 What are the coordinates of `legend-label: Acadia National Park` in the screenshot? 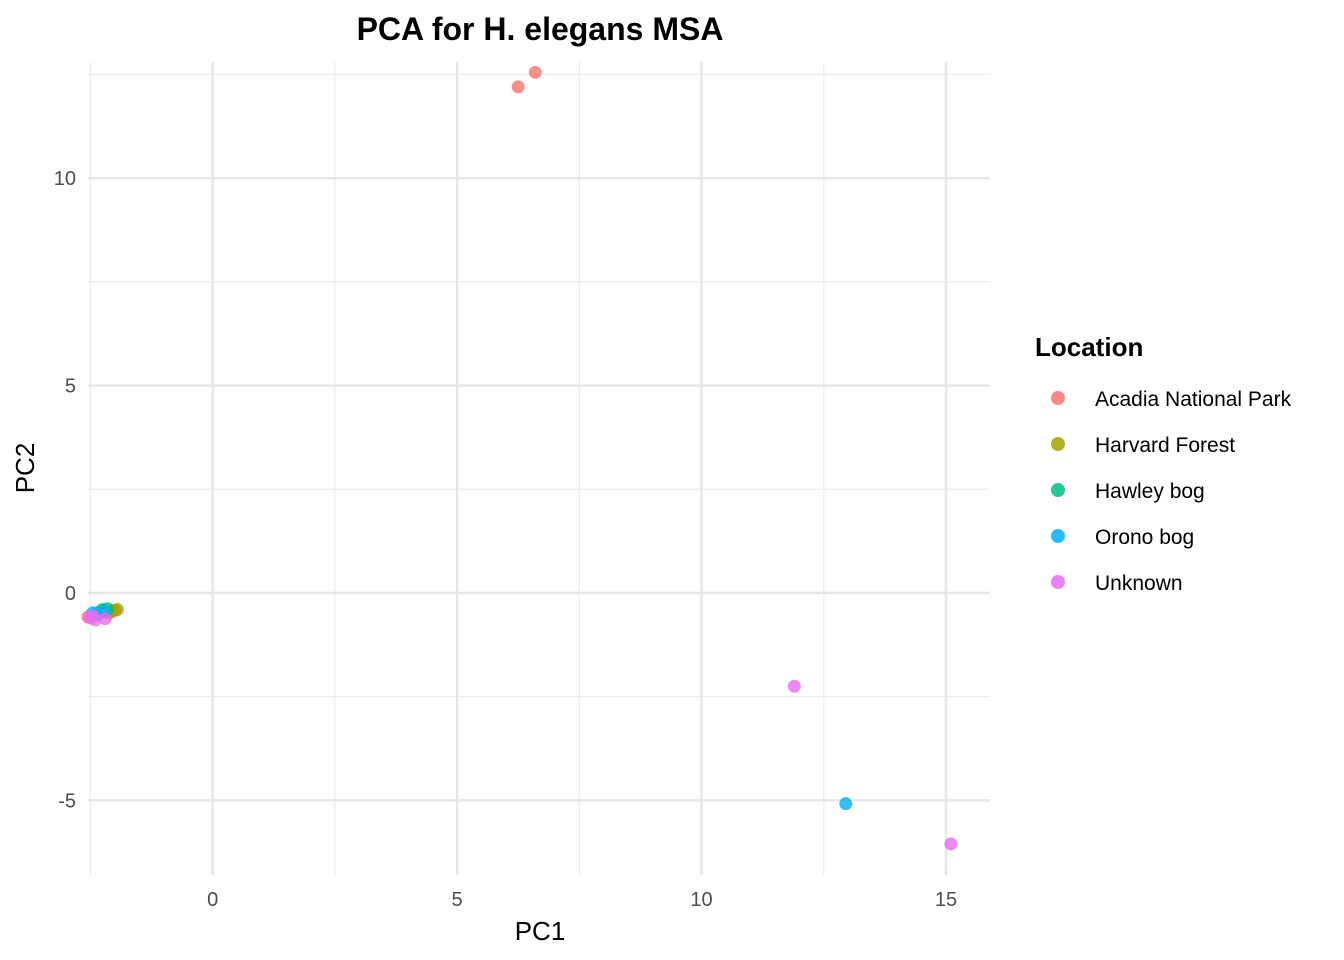 It's located at (1193, 399).